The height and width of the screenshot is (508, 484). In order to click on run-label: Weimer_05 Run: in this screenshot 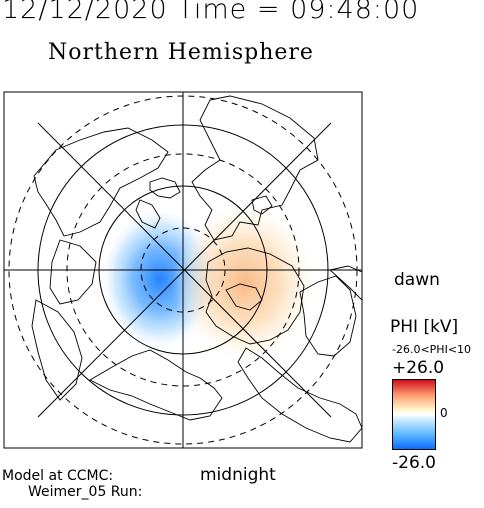, I will do `click(85, 492)`.